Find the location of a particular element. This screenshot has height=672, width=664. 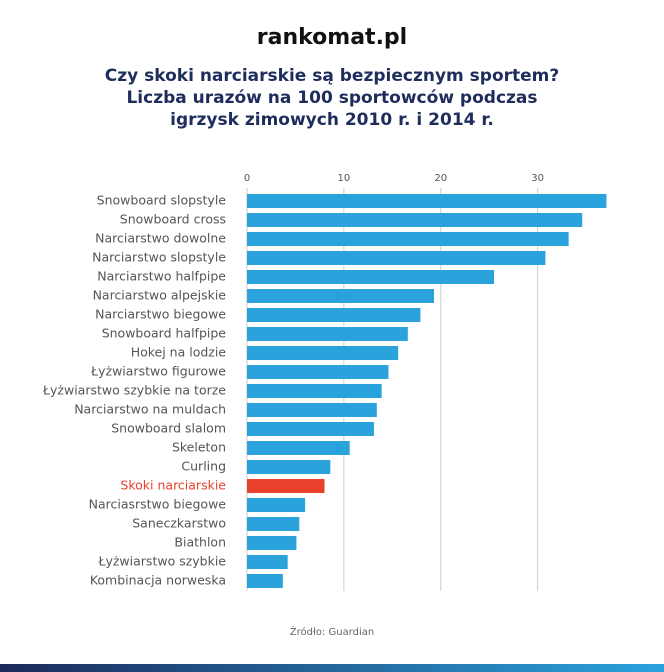

y-tick-label: Biathlon is located at coordinates (200, 542).